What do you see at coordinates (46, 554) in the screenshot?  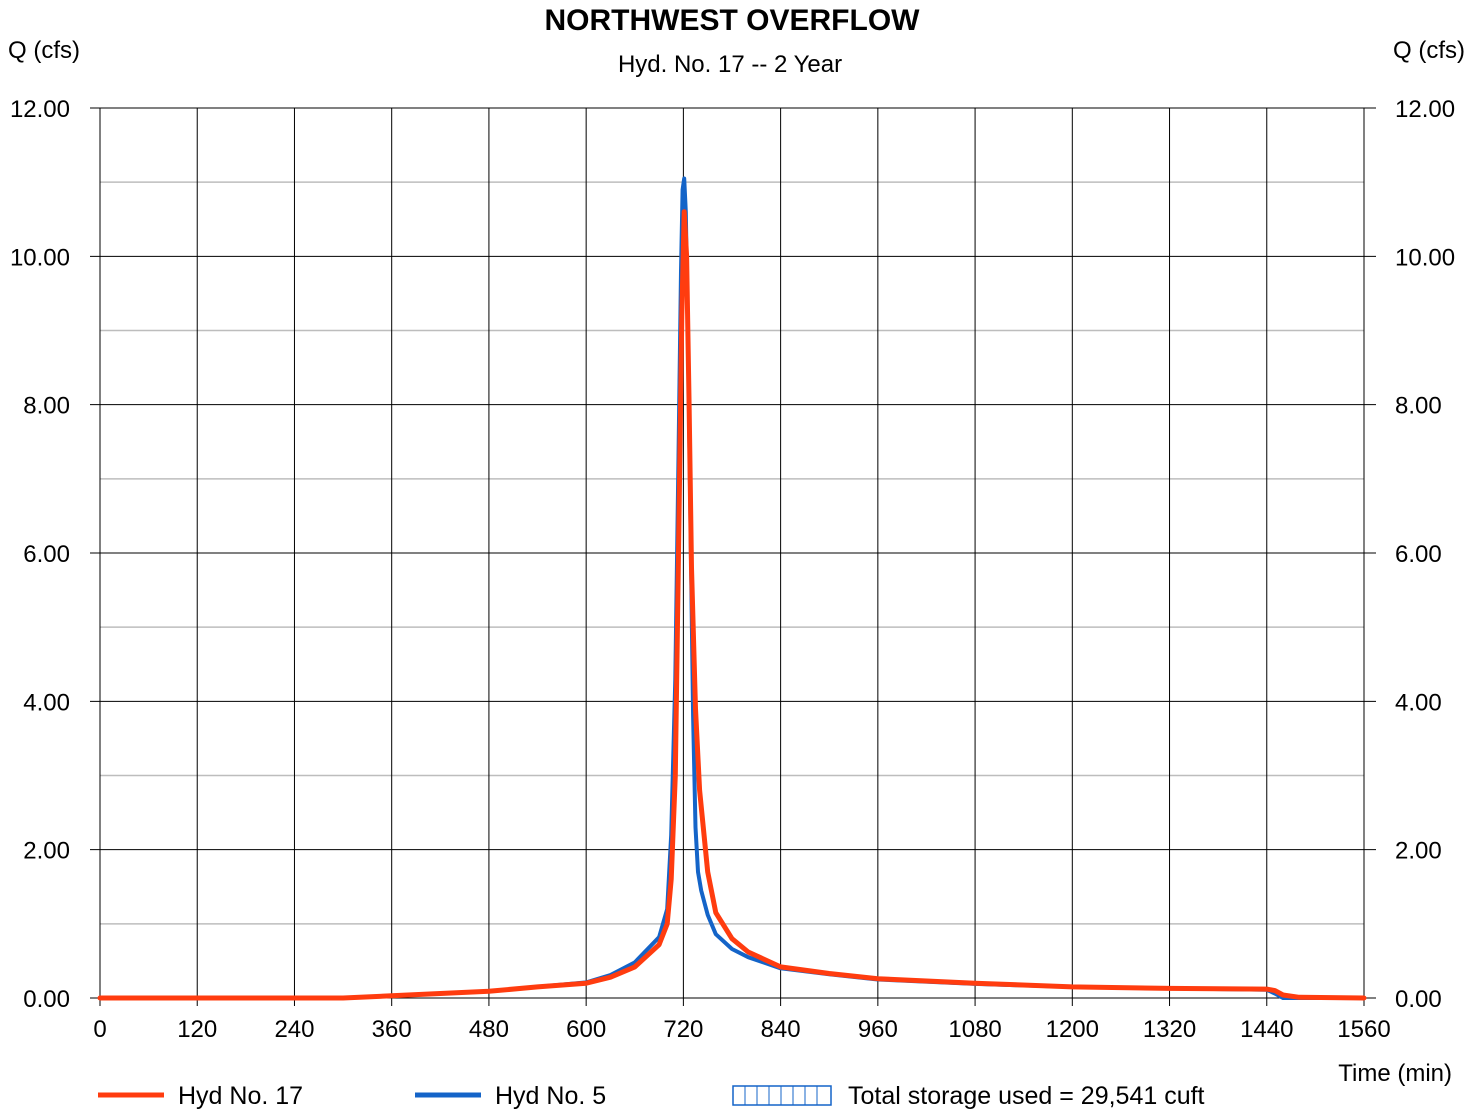 I see `y-tick-label-left: 6.00` at bounding box center [46, 554].